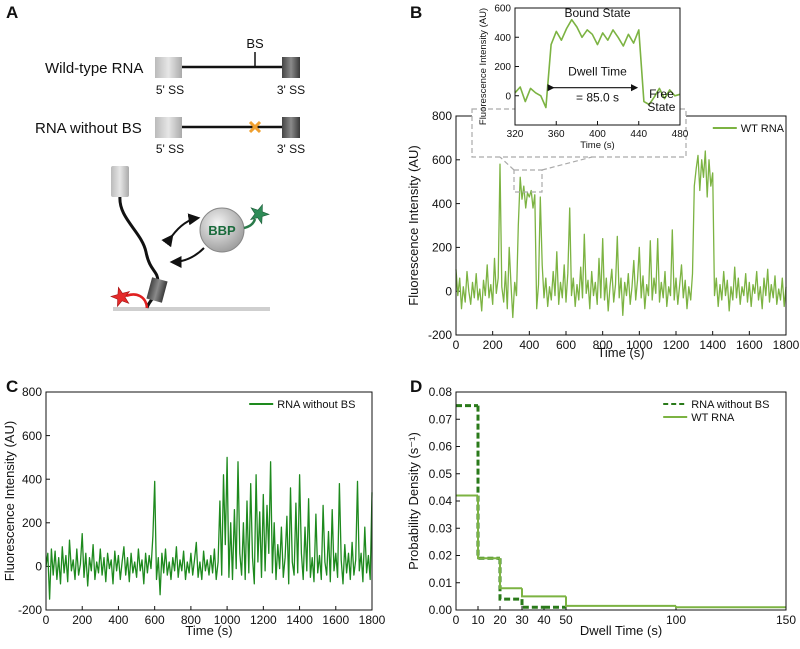  Describe the element at coordinates (441, 528) in the screenshot. I see `y-tick-label: 0.03` at that location.